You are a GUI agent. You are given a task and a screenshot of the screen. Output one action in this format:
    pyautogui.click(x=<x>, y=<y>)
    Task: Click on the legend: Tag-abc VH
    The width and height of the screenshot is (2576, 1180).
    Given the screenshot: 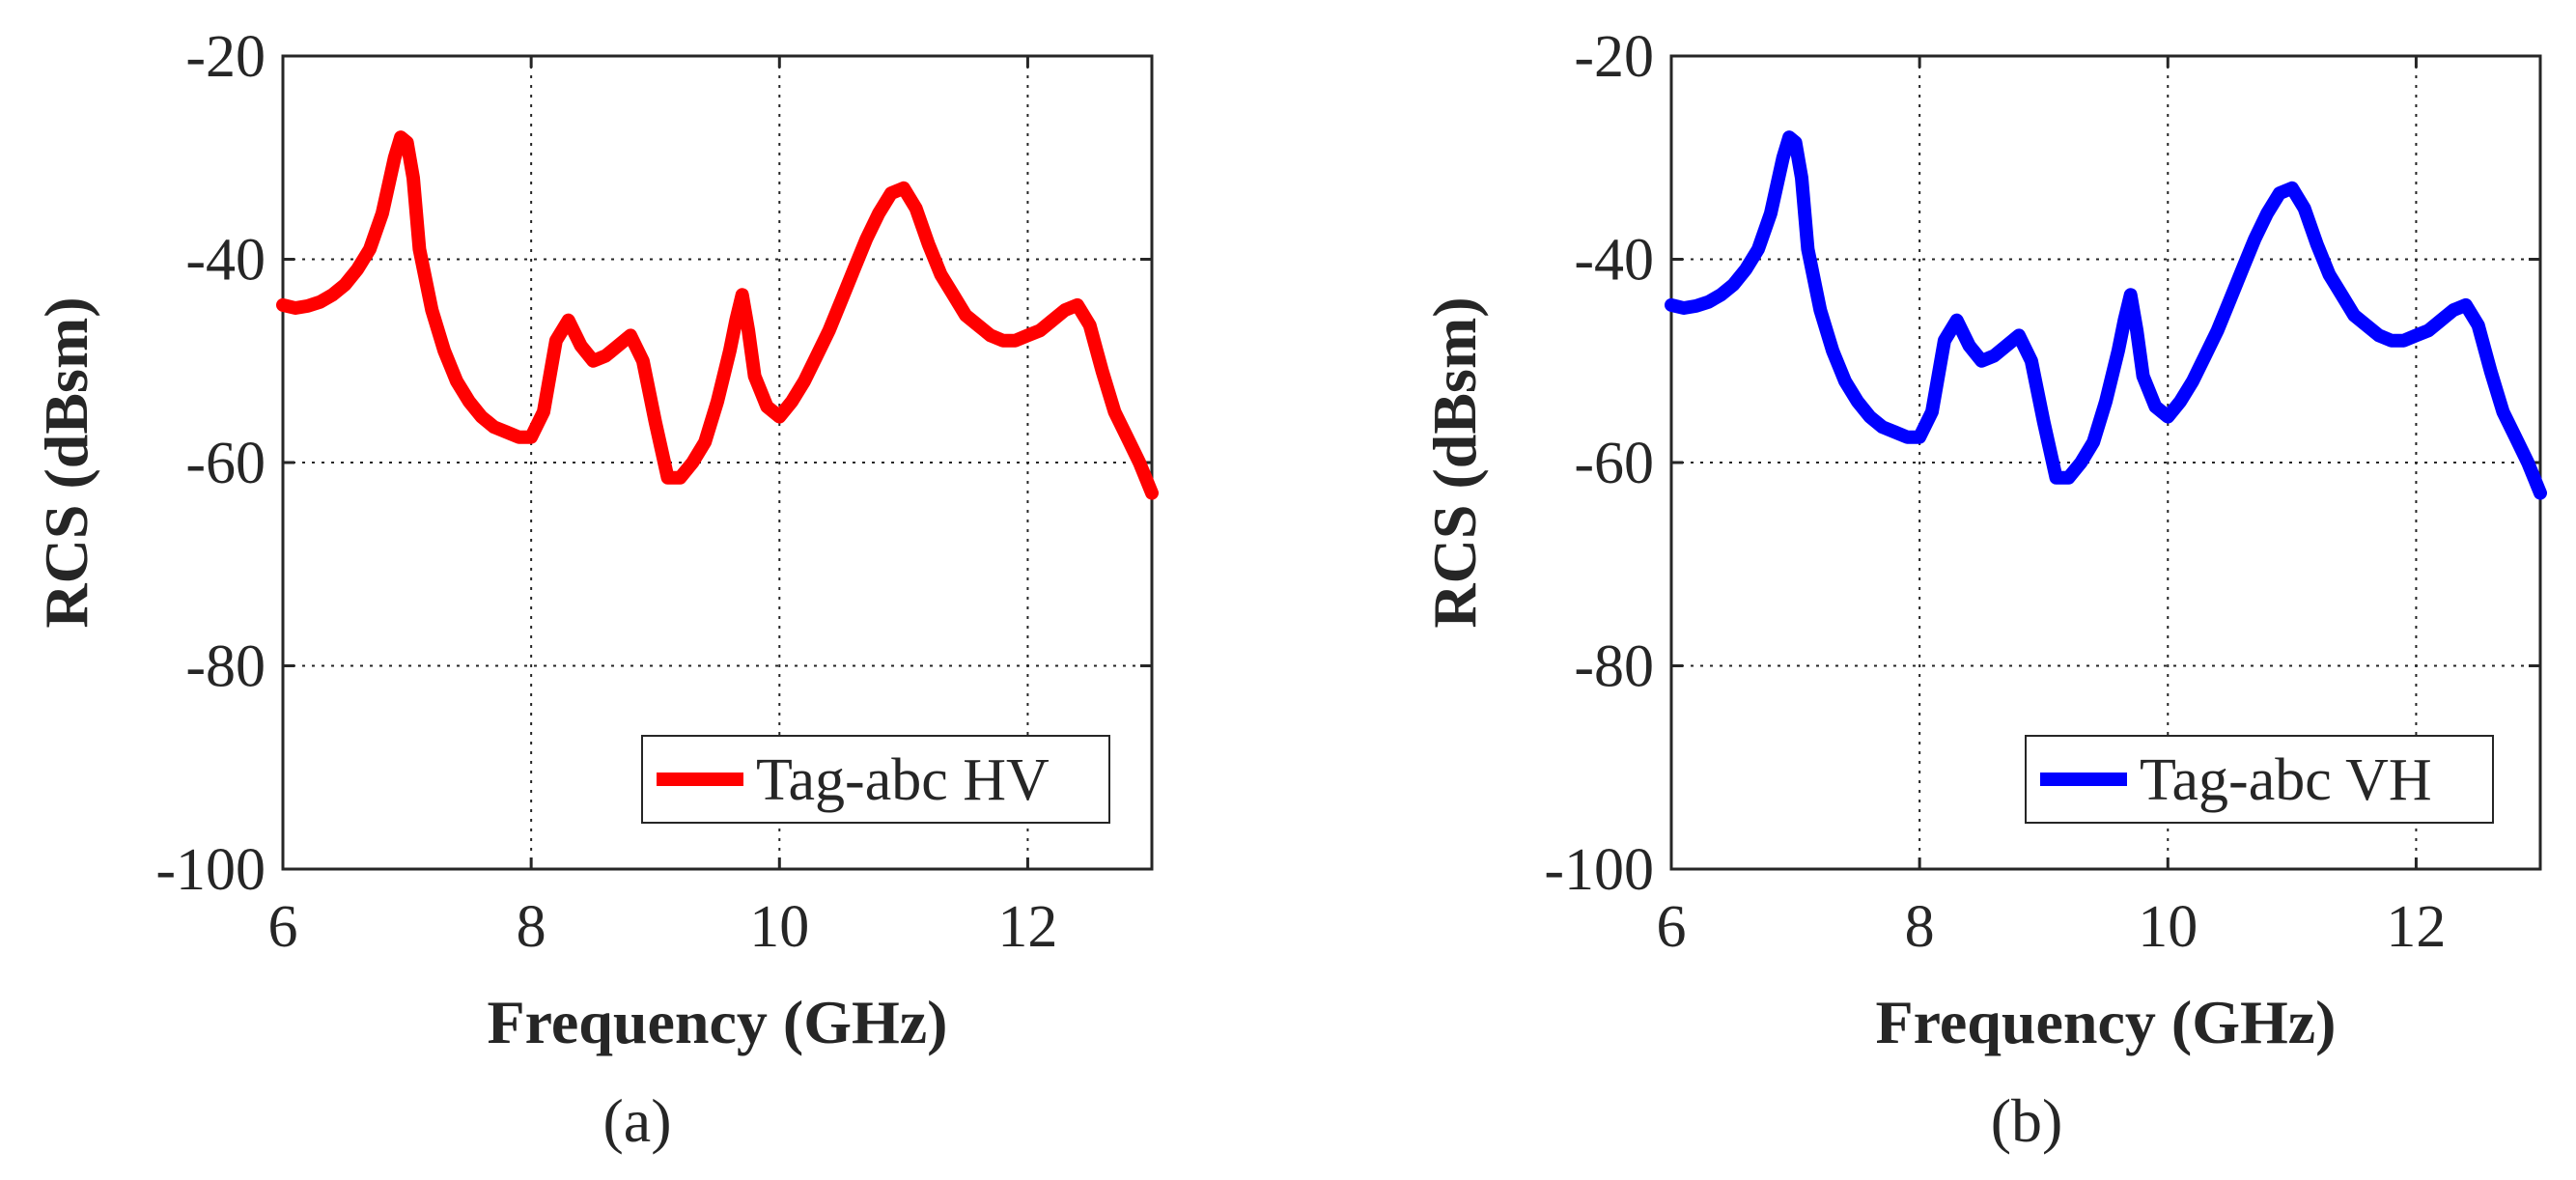 What is the action you would take?
    pyautogui.click(x=2260, y=779)
    